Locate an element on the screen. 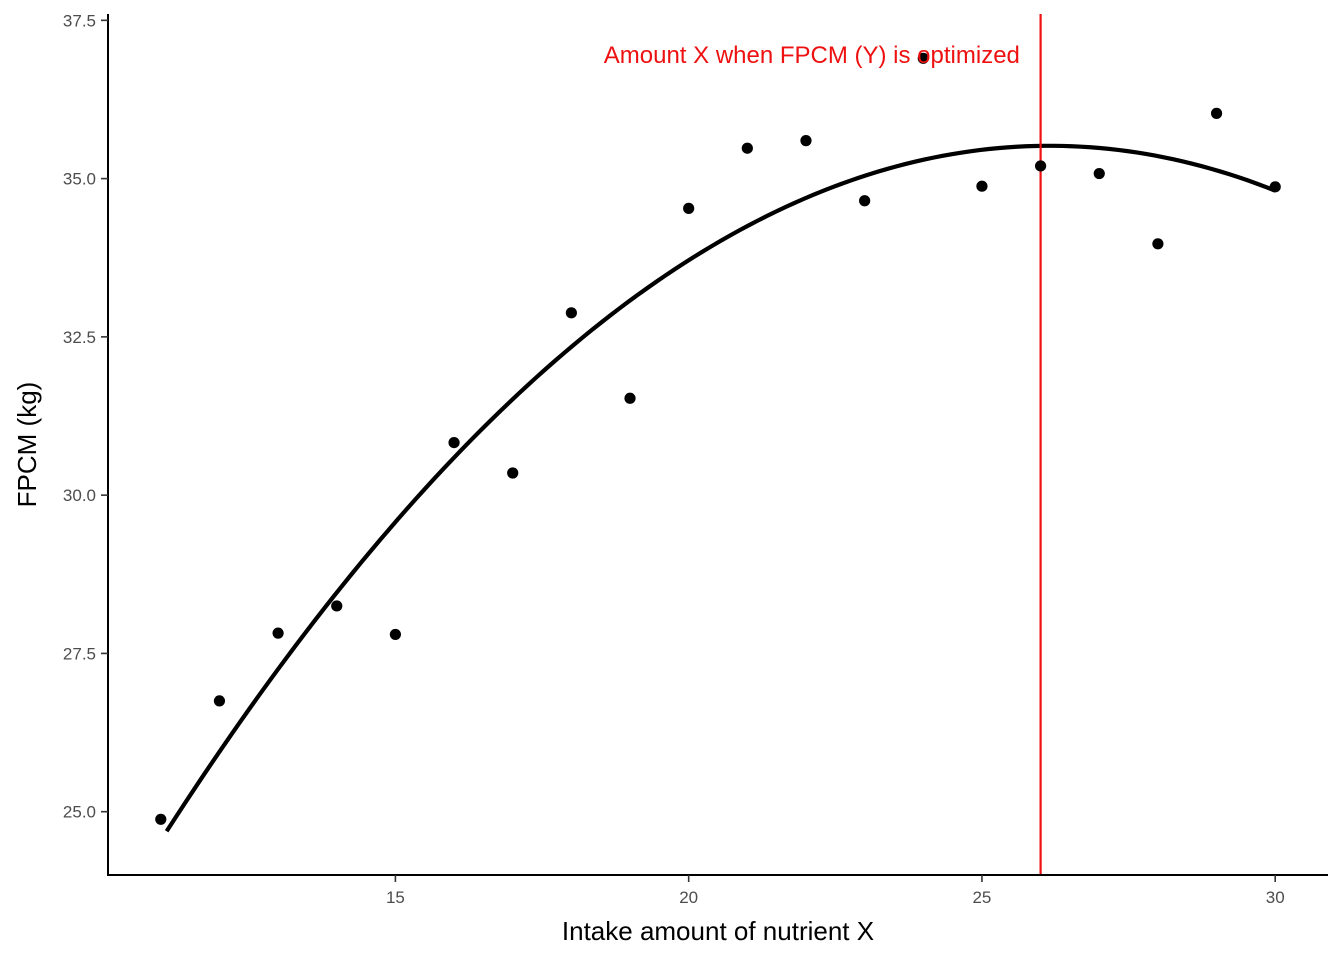 The height and width of the screenshot is (960, 1344). y-tick-label: 35.0 is located at coordinates (79, 179).